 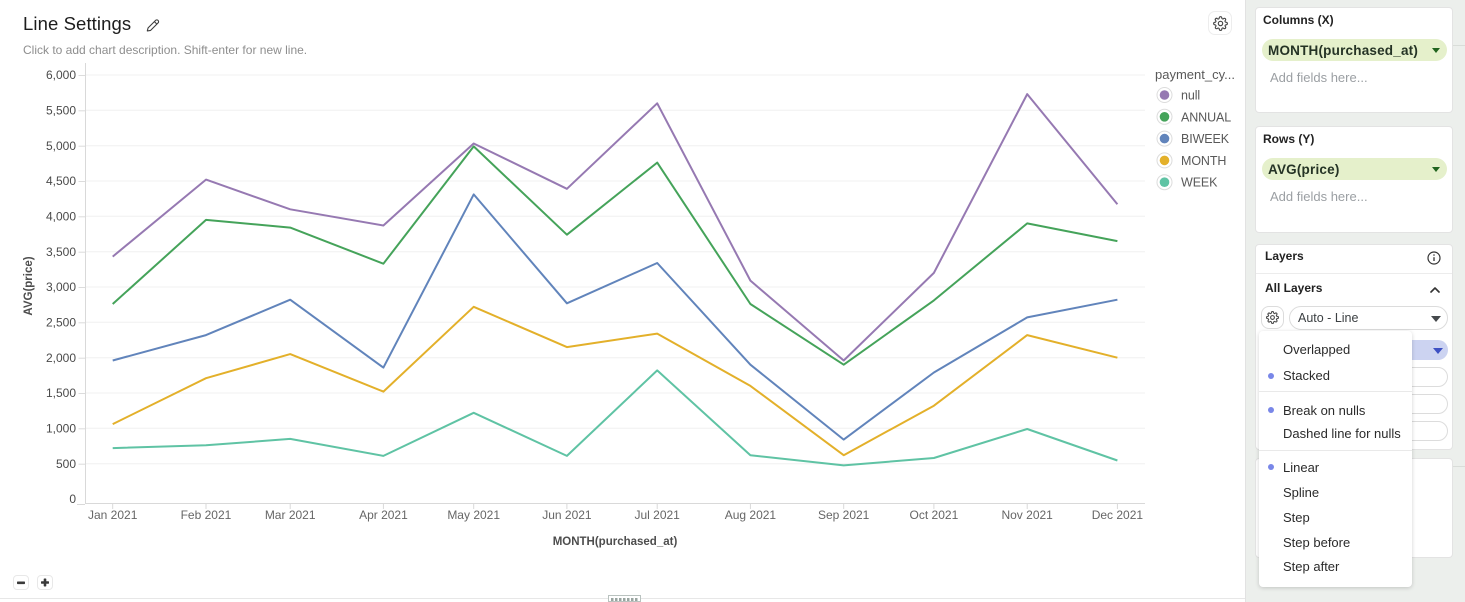 I want to click on svg-text: 3,500, so click(x=61, y=252).